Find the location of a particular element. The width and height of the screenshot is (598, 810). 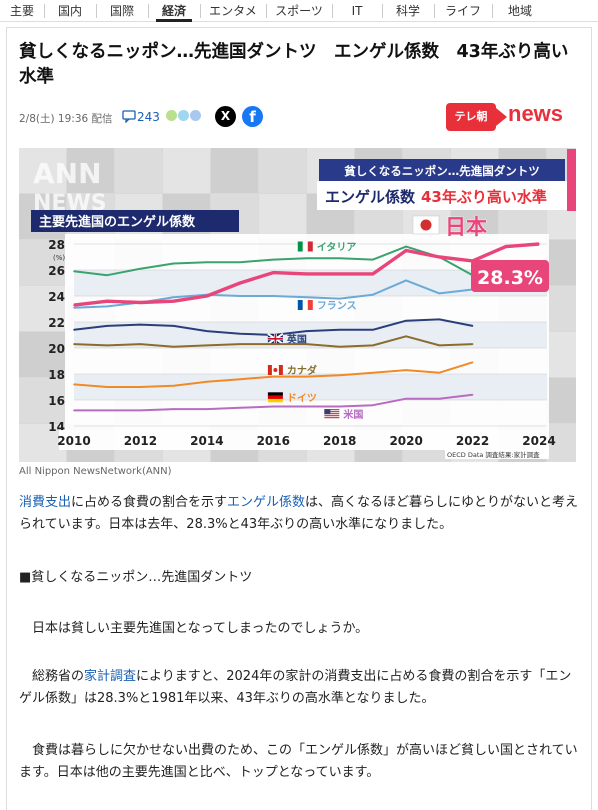

x-tick-label: 2024 is located at coordinates (538, 441).